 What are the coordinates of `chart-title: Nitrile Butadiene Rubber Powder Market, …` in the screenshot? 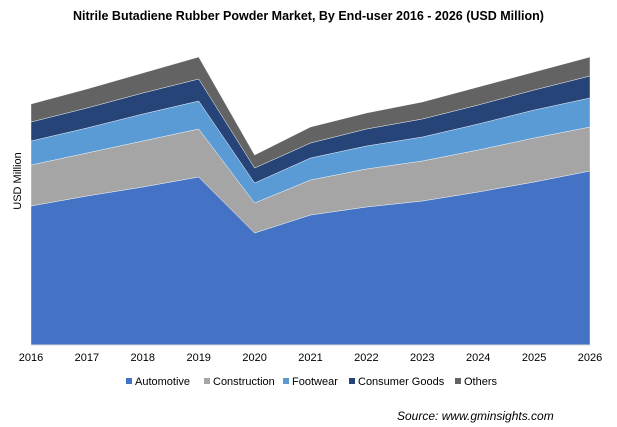 It's located at (308, 16).